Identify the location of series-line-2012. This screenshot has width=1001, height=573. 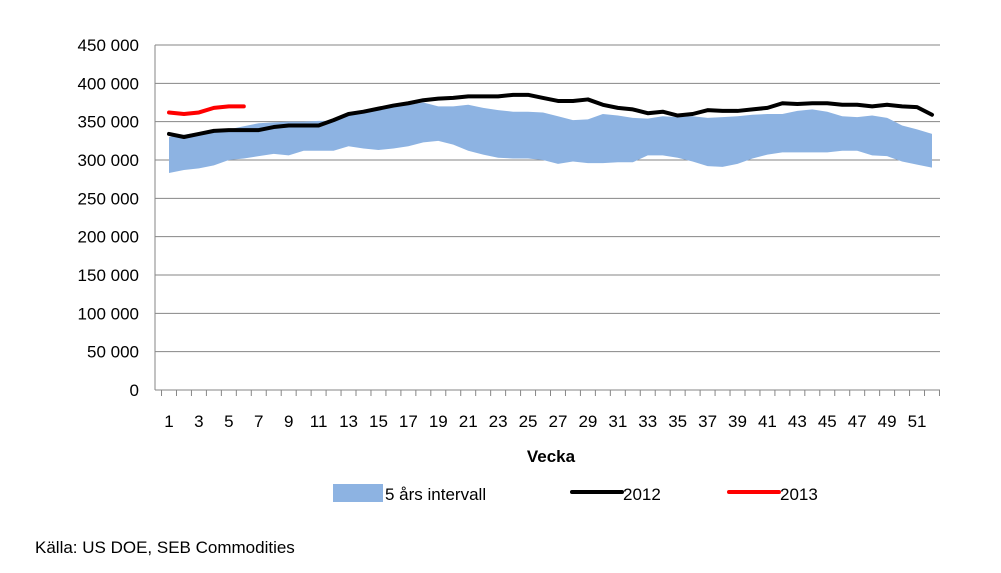
(550, 115).